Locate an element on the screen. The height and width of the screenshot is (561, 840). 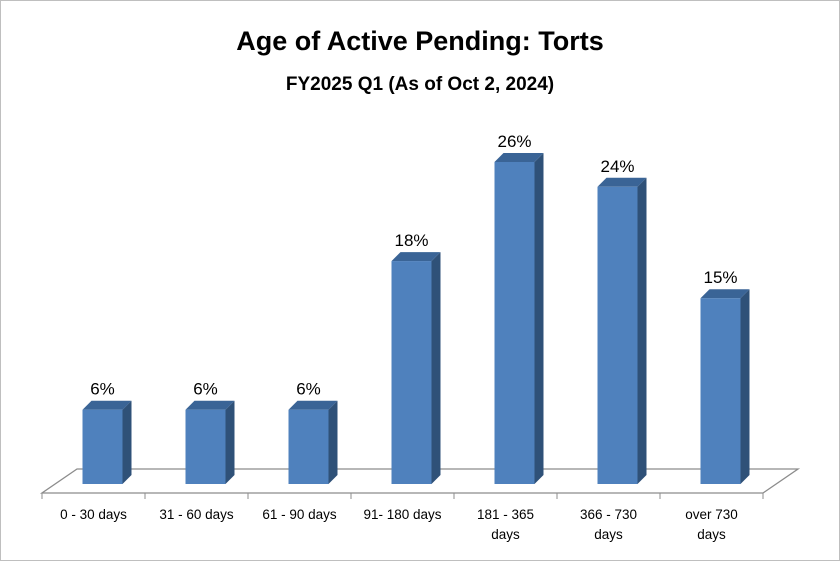
value-label-7: 15% is located at coordinates (720, 277).